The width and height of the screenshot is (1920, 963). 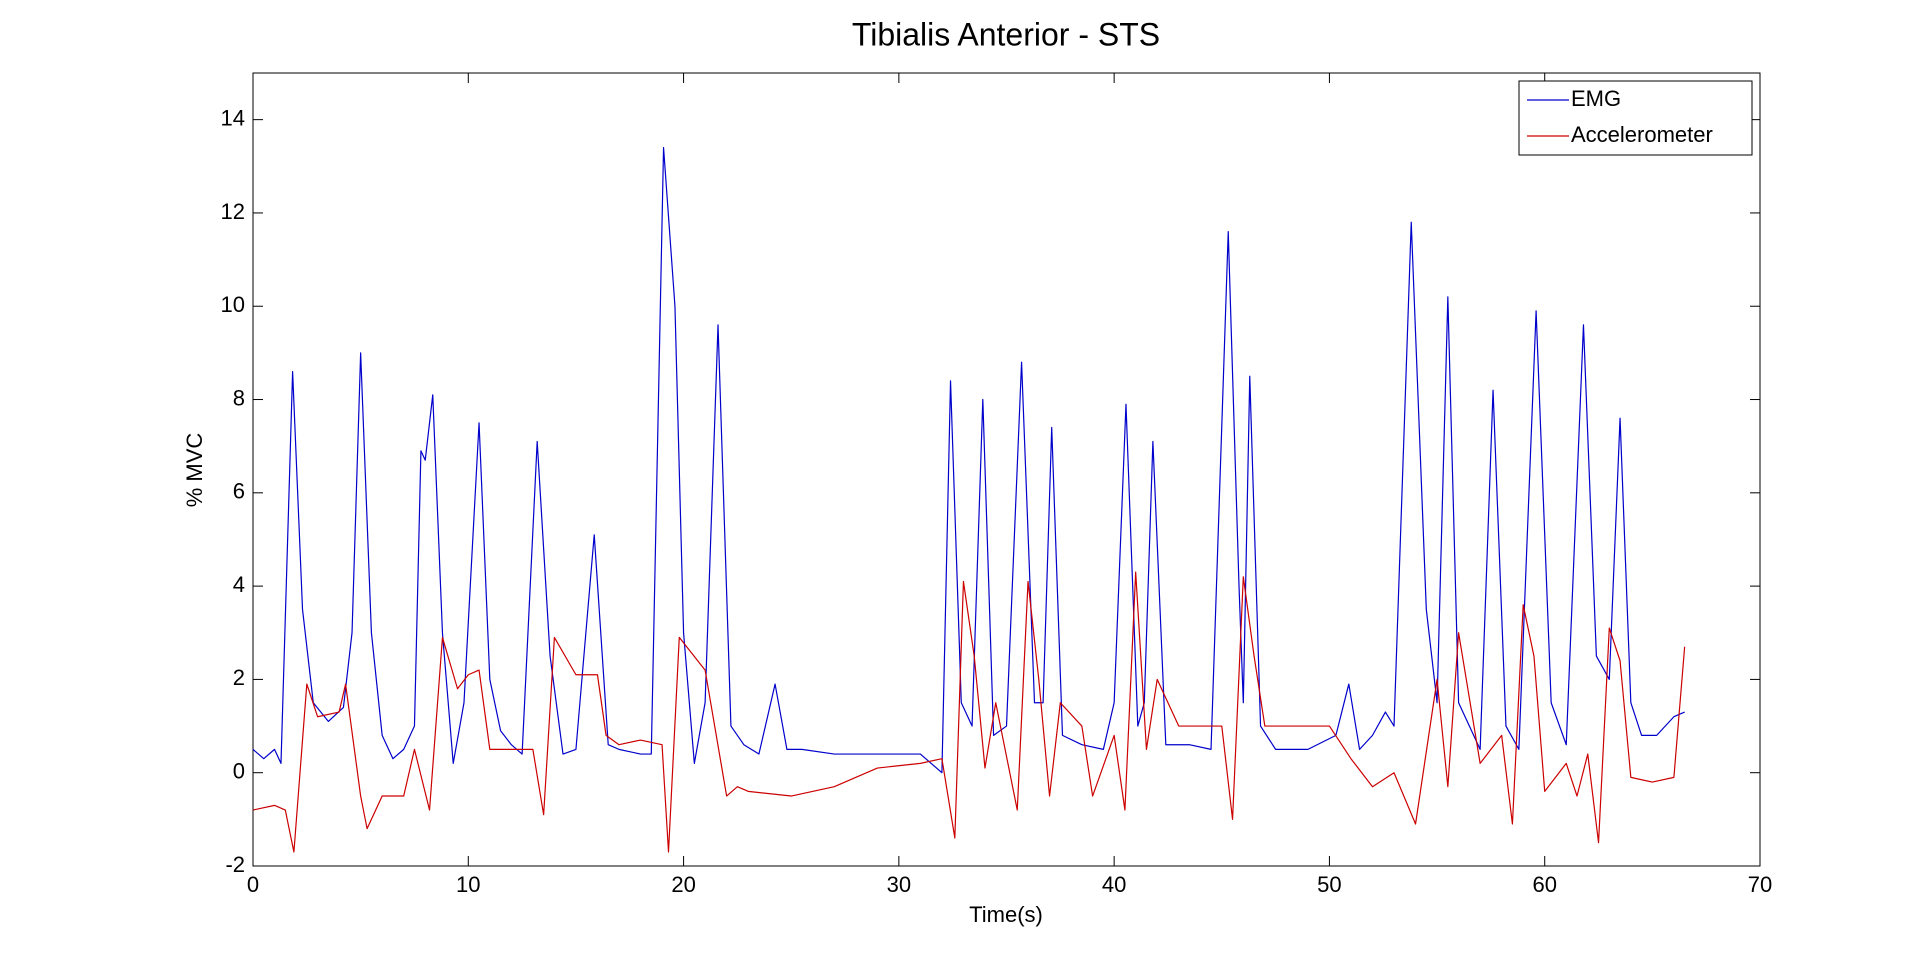 What do you see at coordinates (1006, 914) in the screenshot?
I see `x-axis-label: Time(s)` at bounding box center [1006, 914].